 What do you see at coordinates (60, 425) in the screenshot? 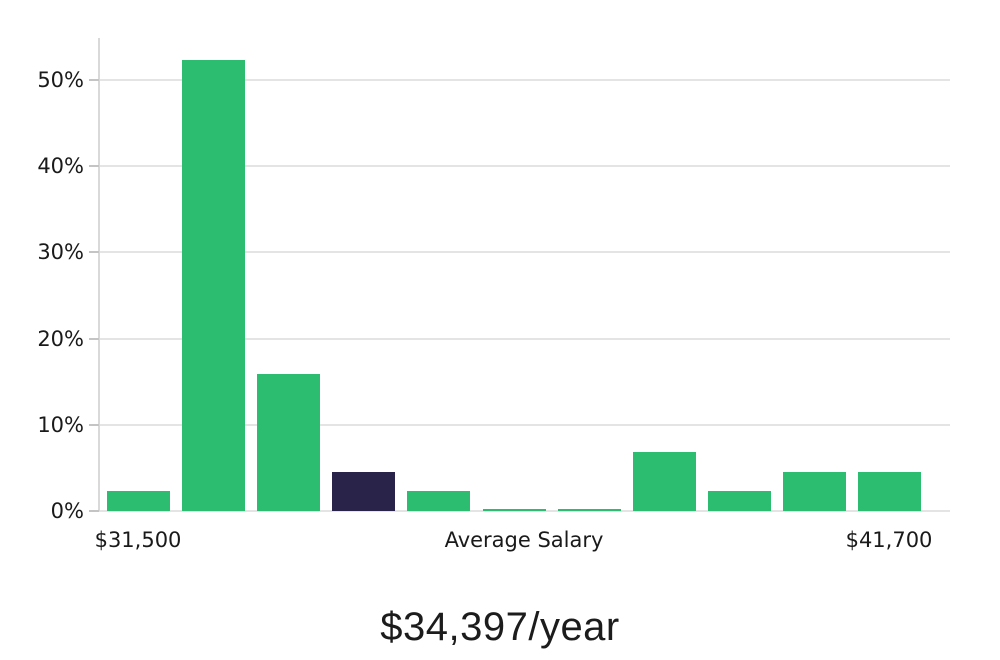
I see `y-tick-label: 10%` at bounding box center [60, 425].